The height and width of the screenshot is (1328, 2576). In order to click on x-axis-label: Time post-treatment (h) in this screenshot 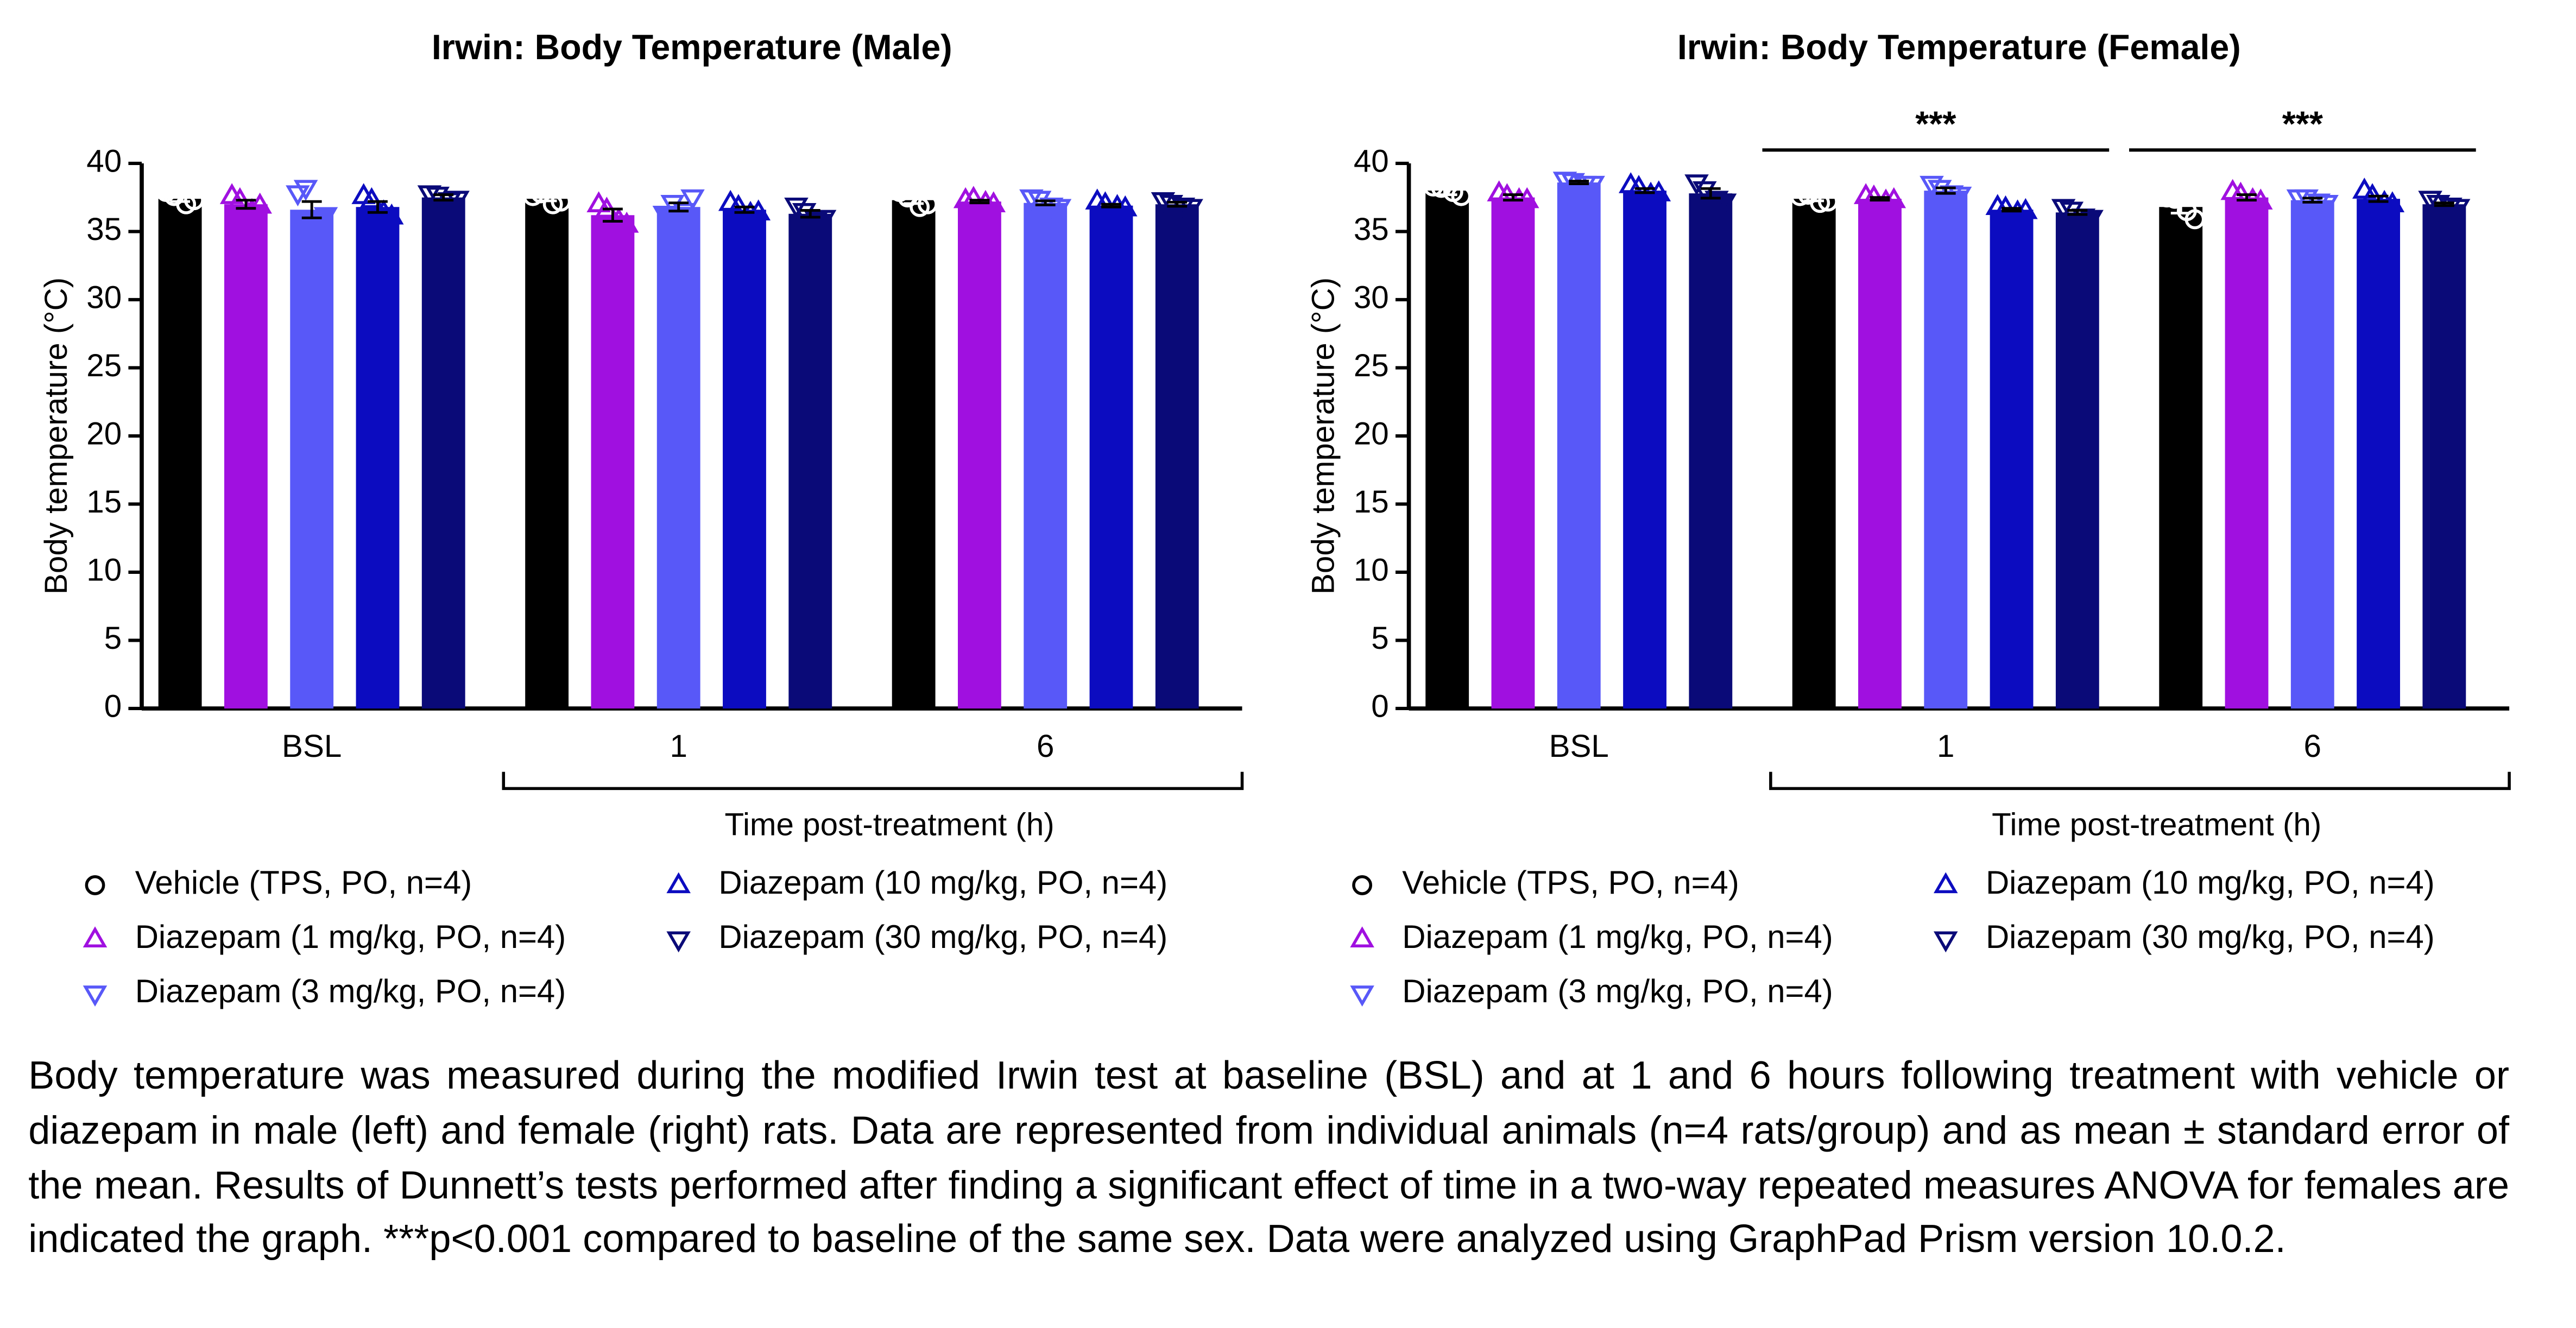, I will do `click(2157, 825)`.